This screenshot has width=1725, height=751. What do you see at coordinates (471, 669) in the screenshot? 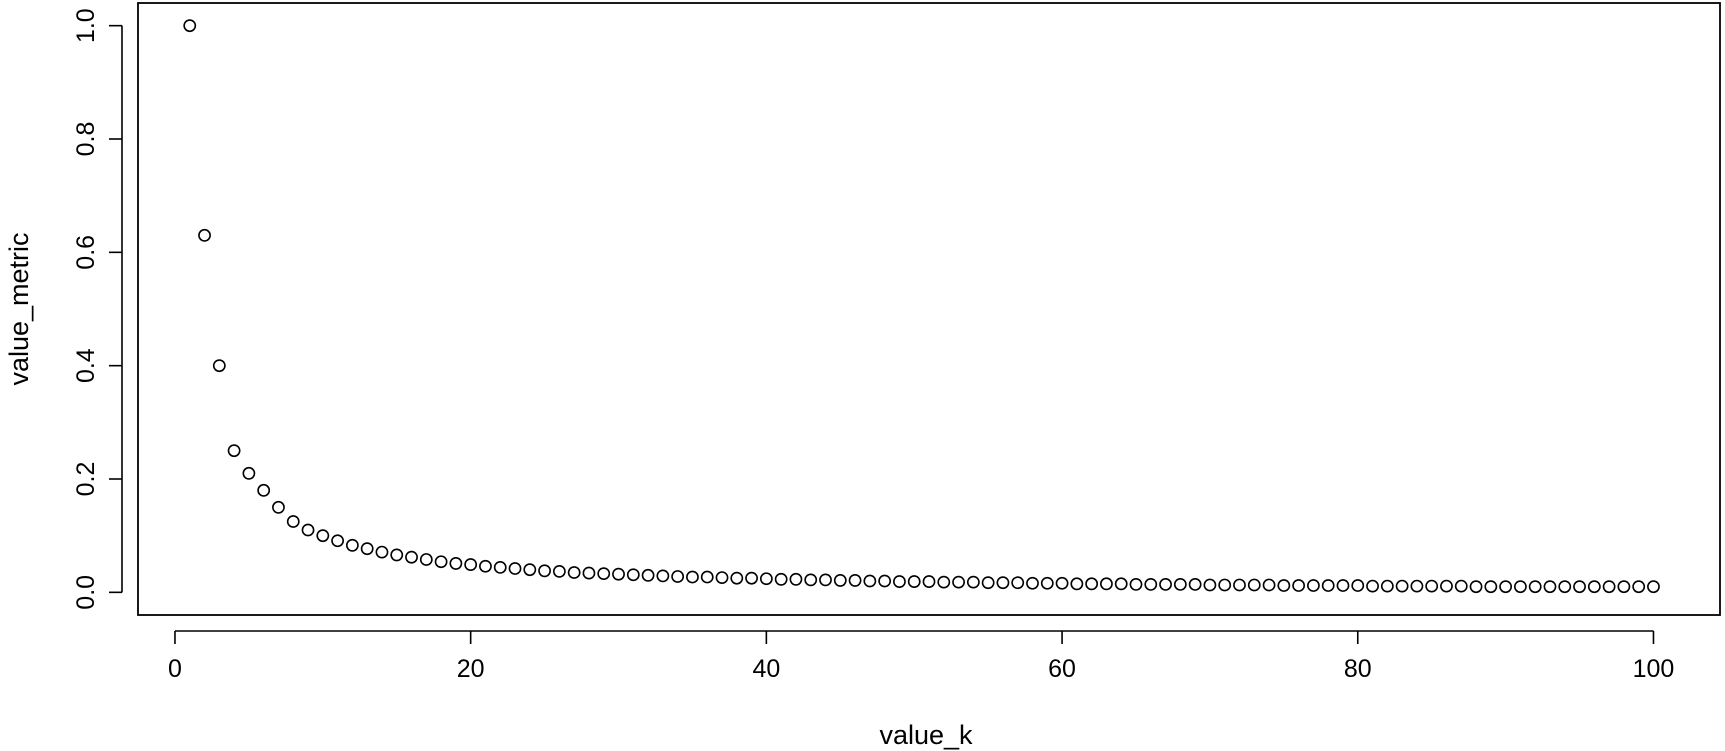
I see `x-tick-label: 20` at bounding box center [471, 669].